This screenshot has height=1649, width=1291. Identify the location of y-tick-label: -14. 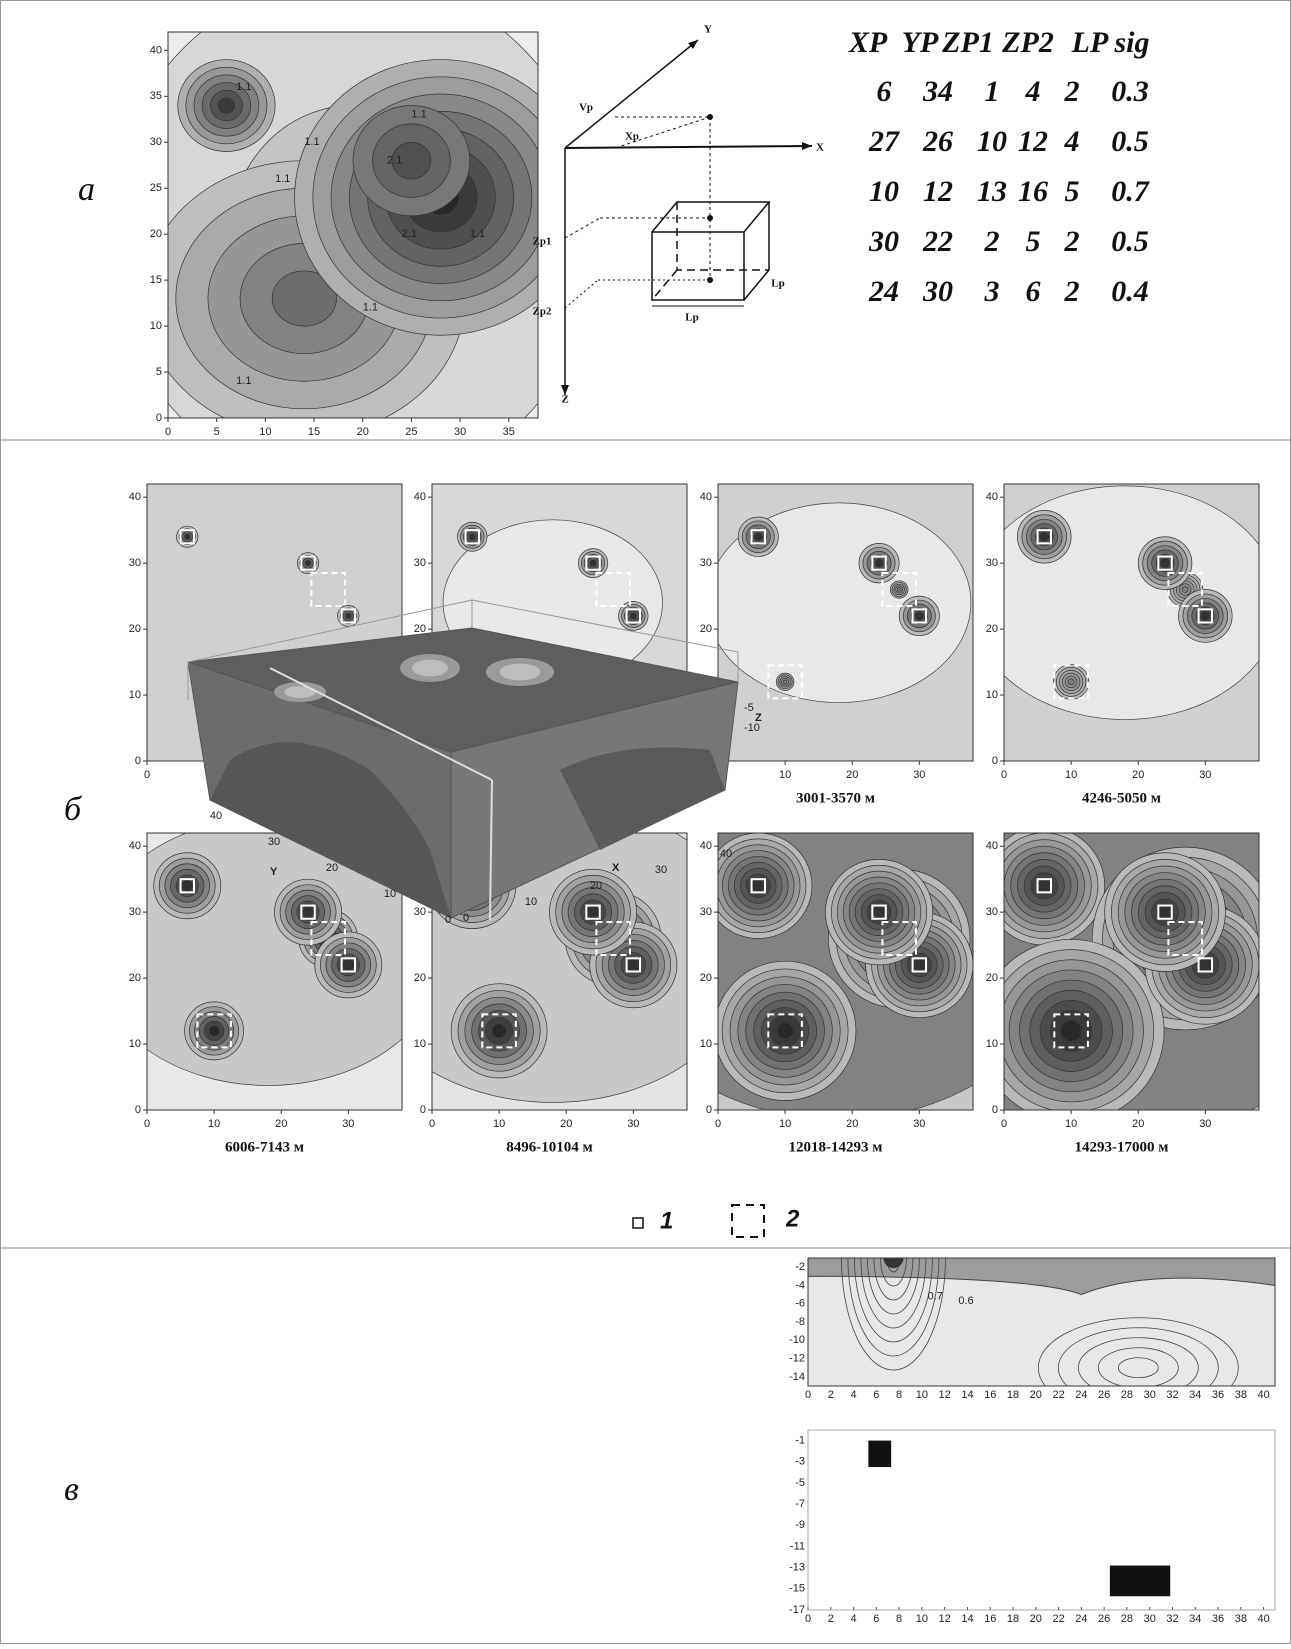
(797, 1377).